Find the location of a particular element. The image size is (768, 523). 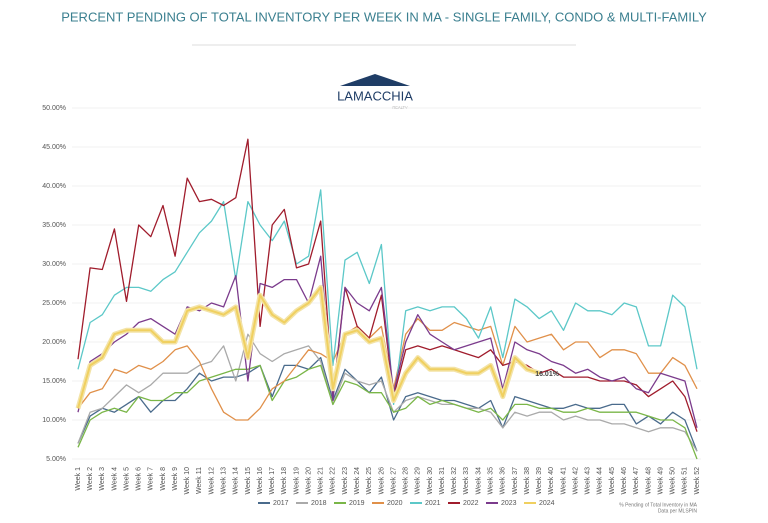

x-tick-label: Week 36 is located at coordinates (503, 481).